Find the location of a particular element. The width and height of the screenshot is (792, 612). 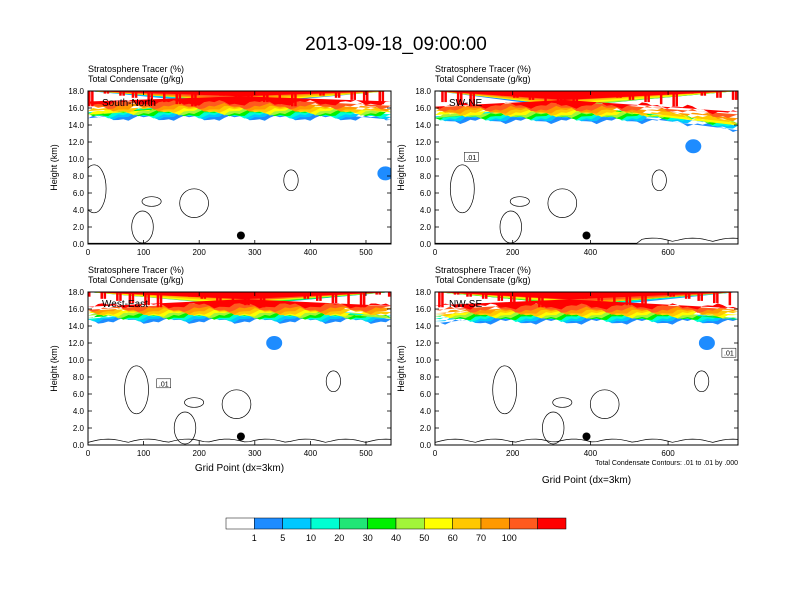

contour-label: .01 is located at coordinates (729, 354).